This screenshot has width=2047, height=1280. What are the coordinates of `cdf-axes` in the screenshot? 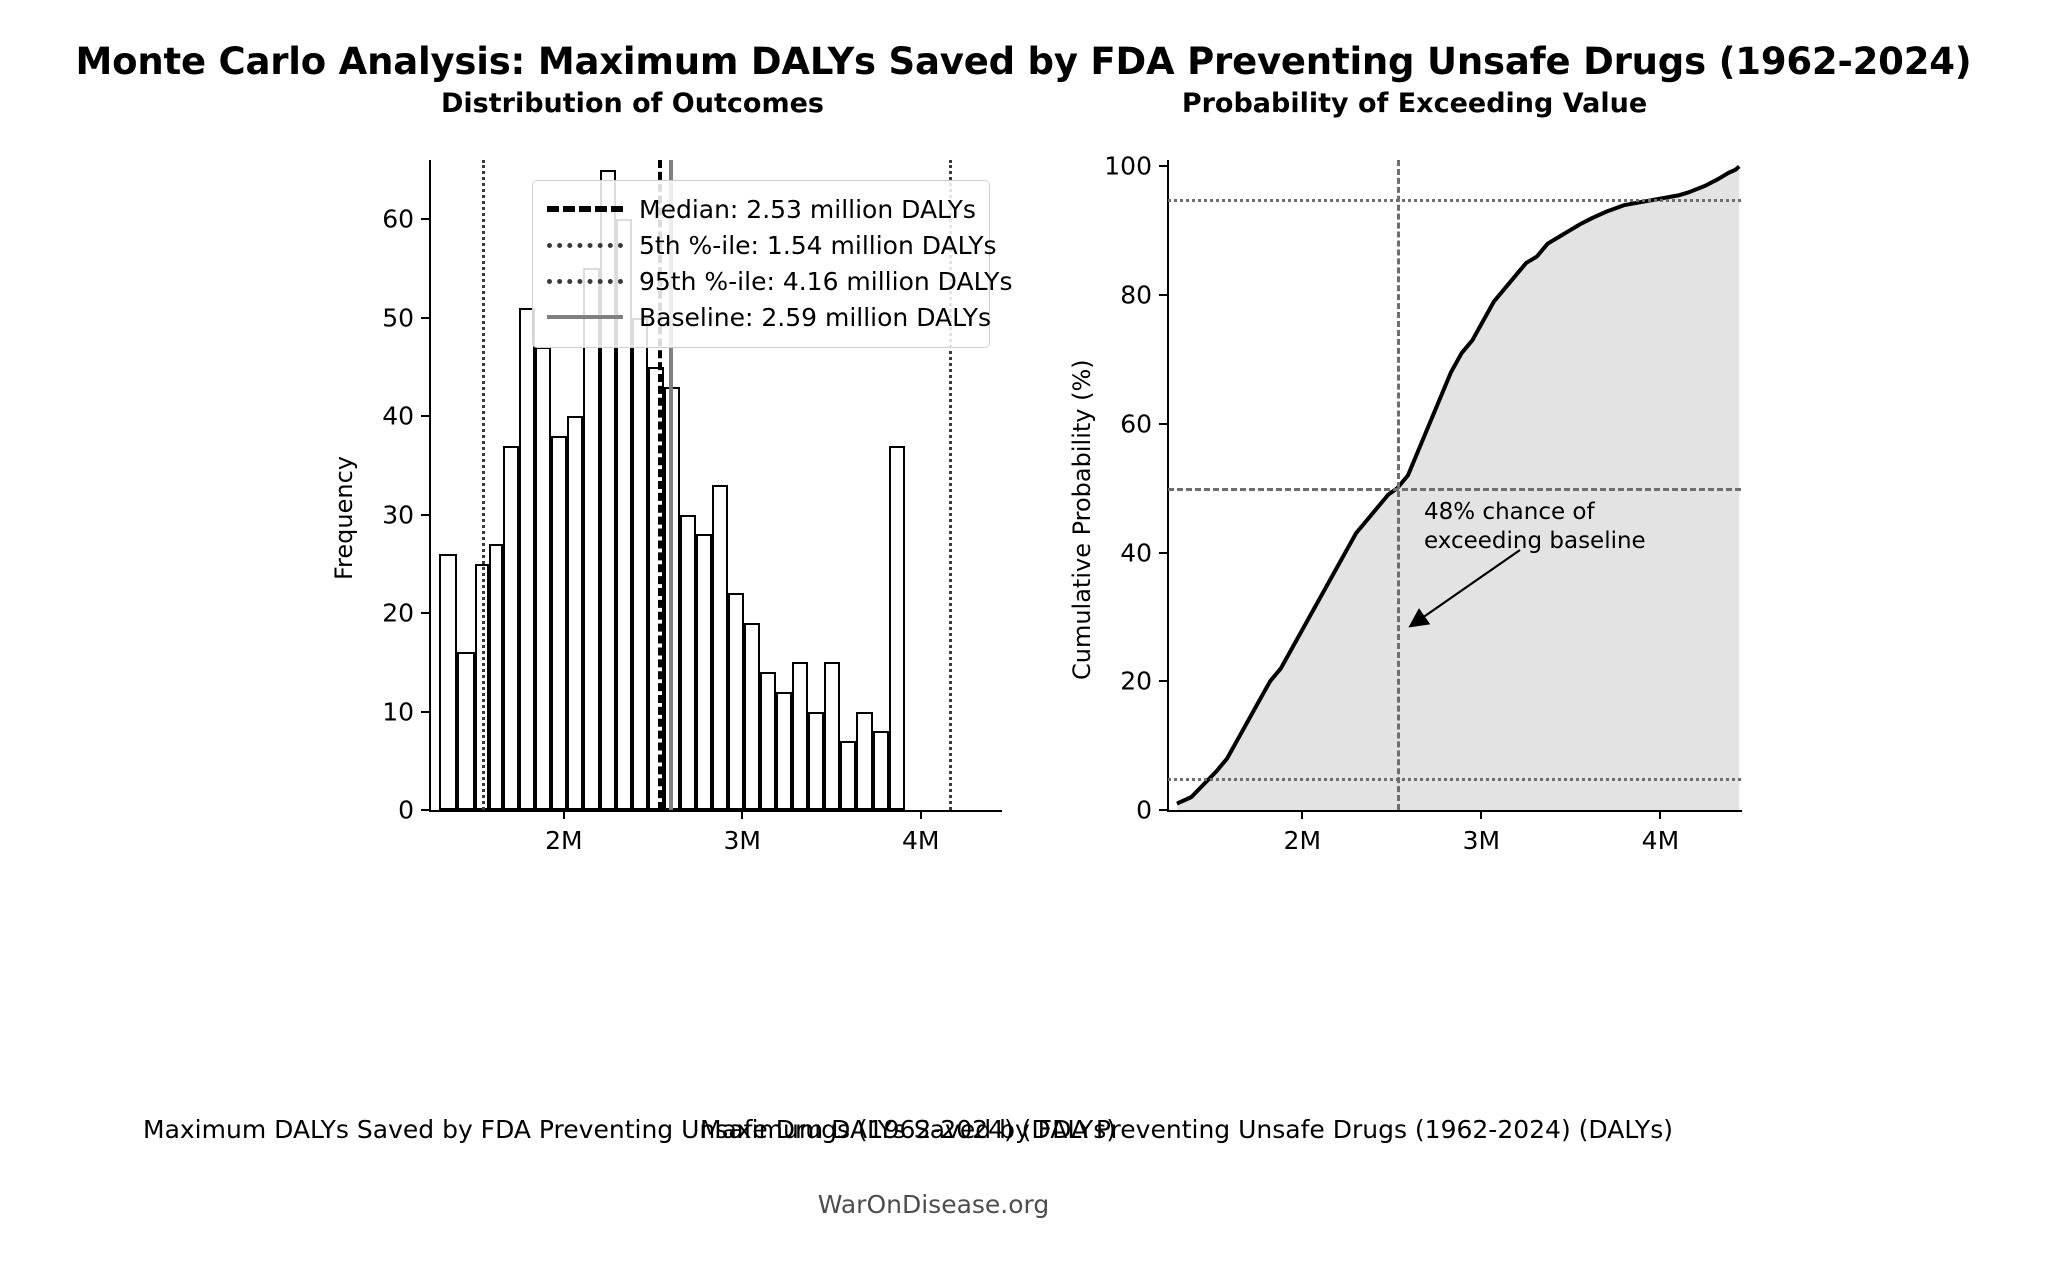 It's located at (1454, 486).